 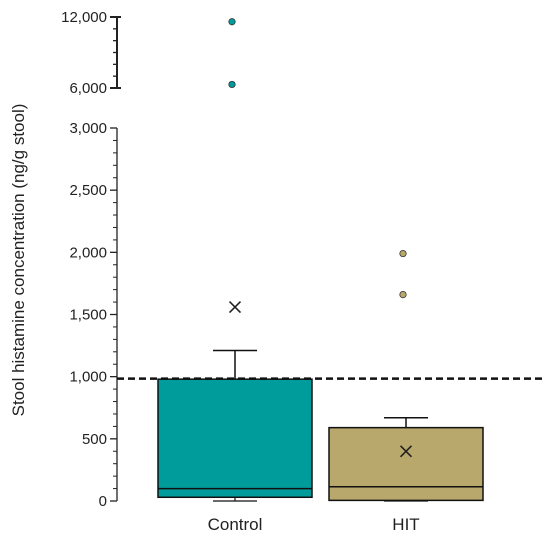 What do you see at coordinates (235, 307) in the screenshot?
I see `mean-marker-control` at bounding box center [235, 307].